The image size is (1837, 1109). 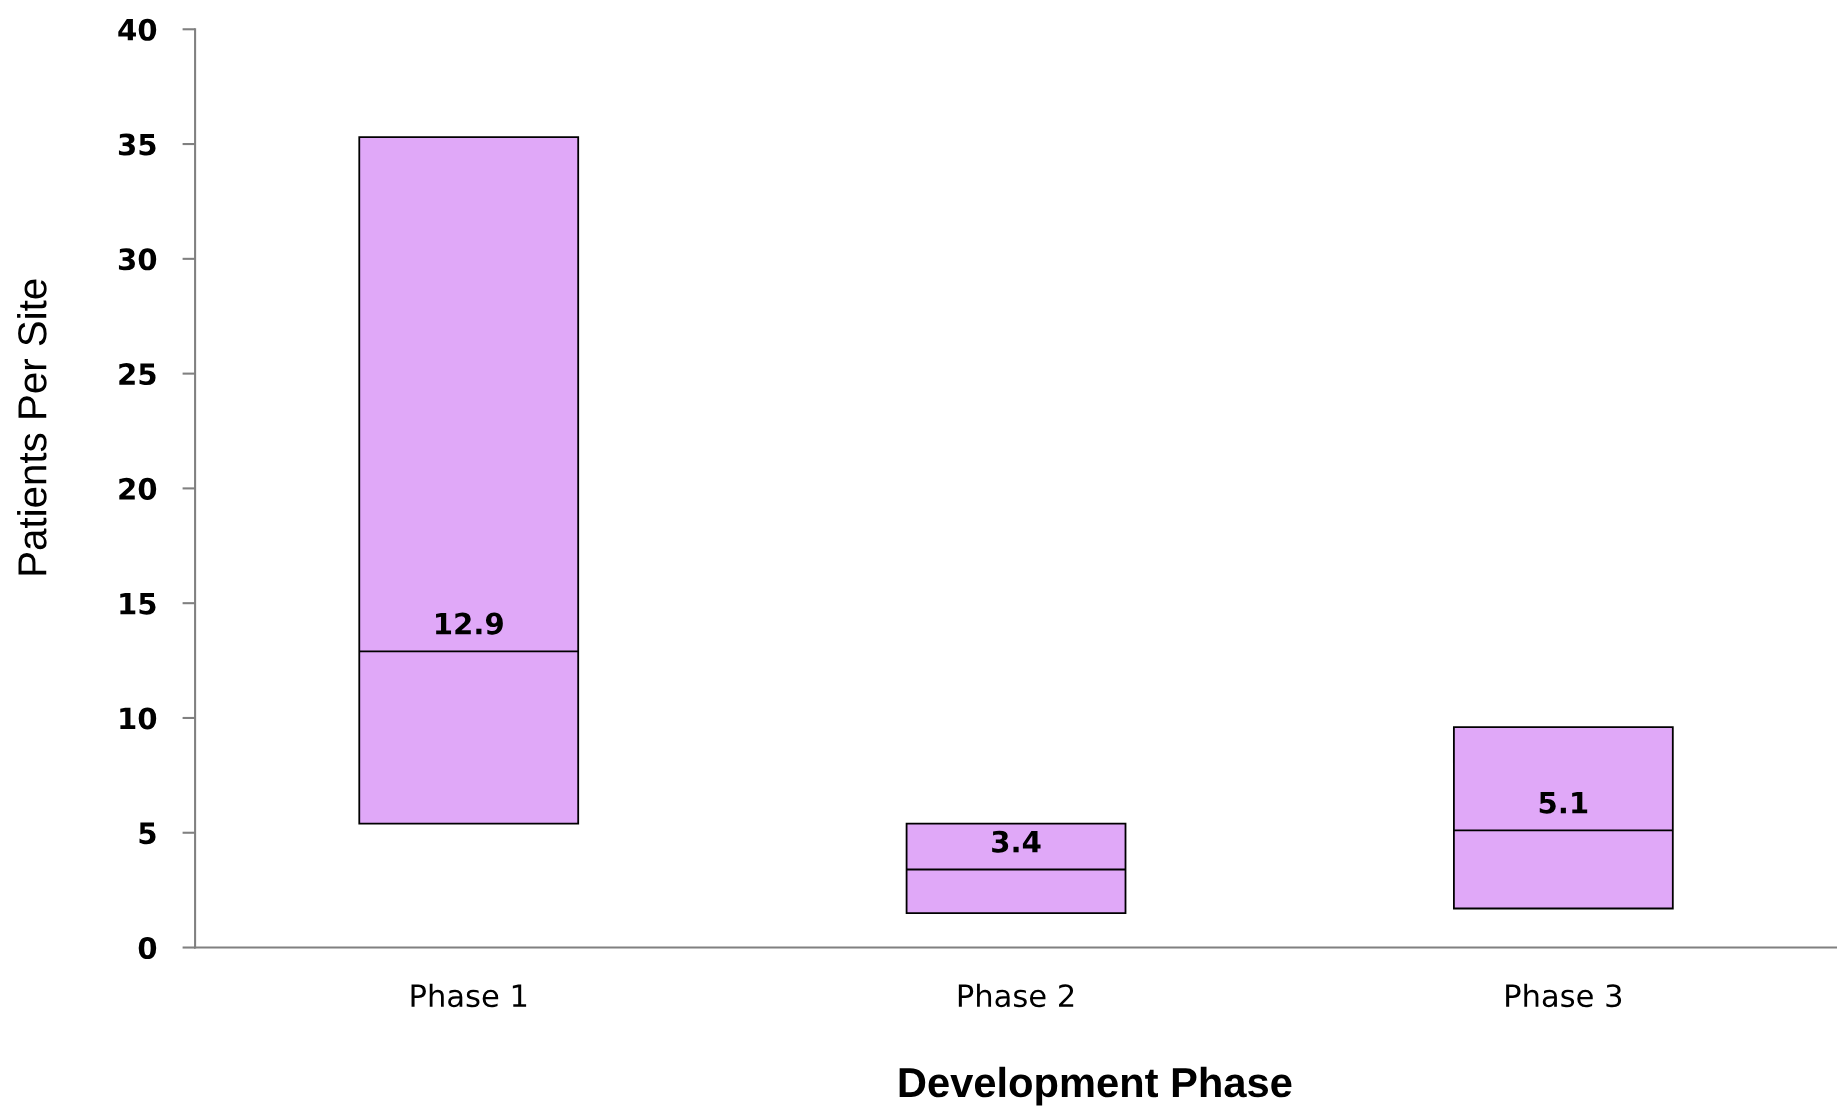 I want to click on y-tick-label: 0, so click(x=147, y=948).